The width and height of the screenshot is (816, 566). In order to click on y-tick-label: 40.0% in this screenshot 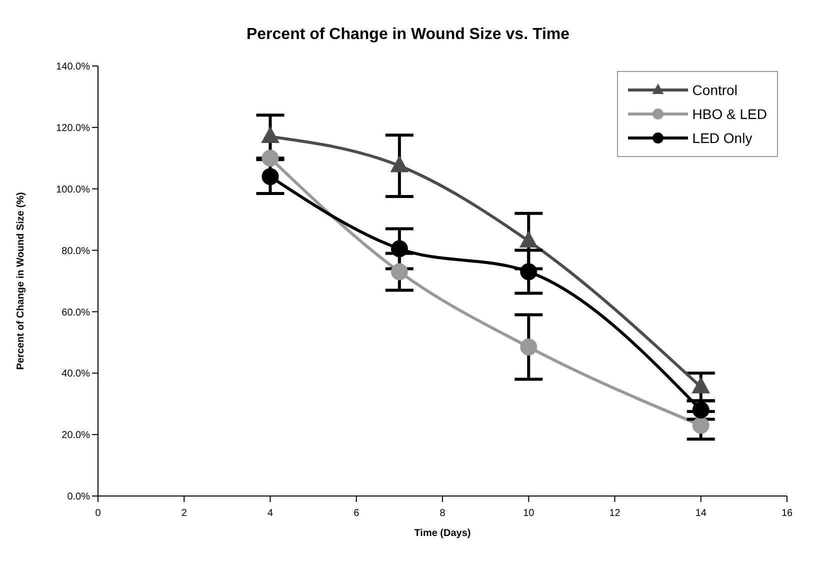, I will do `click(76, 374)`.